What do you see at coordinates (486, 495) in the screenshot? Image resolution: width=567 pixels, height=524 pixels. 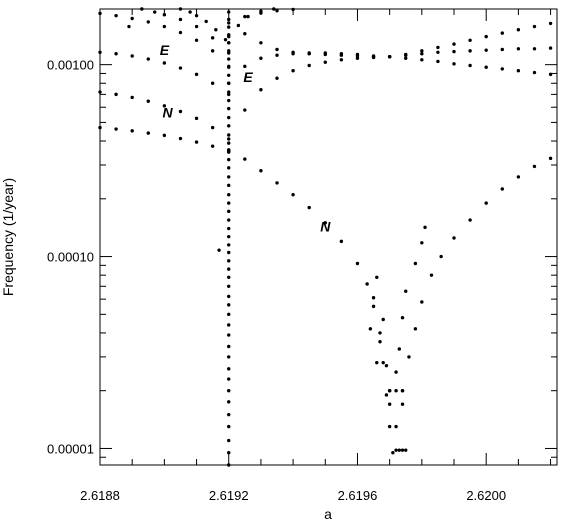 I see `x-tick-label: 2.6200` at bounding box center [486, 495].